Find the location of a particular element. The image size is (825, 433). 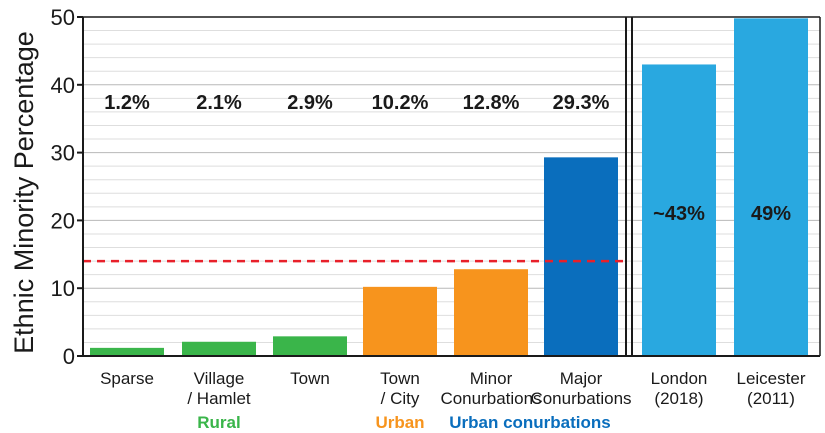

category-label: Minor is located at coordinates (491, 378).